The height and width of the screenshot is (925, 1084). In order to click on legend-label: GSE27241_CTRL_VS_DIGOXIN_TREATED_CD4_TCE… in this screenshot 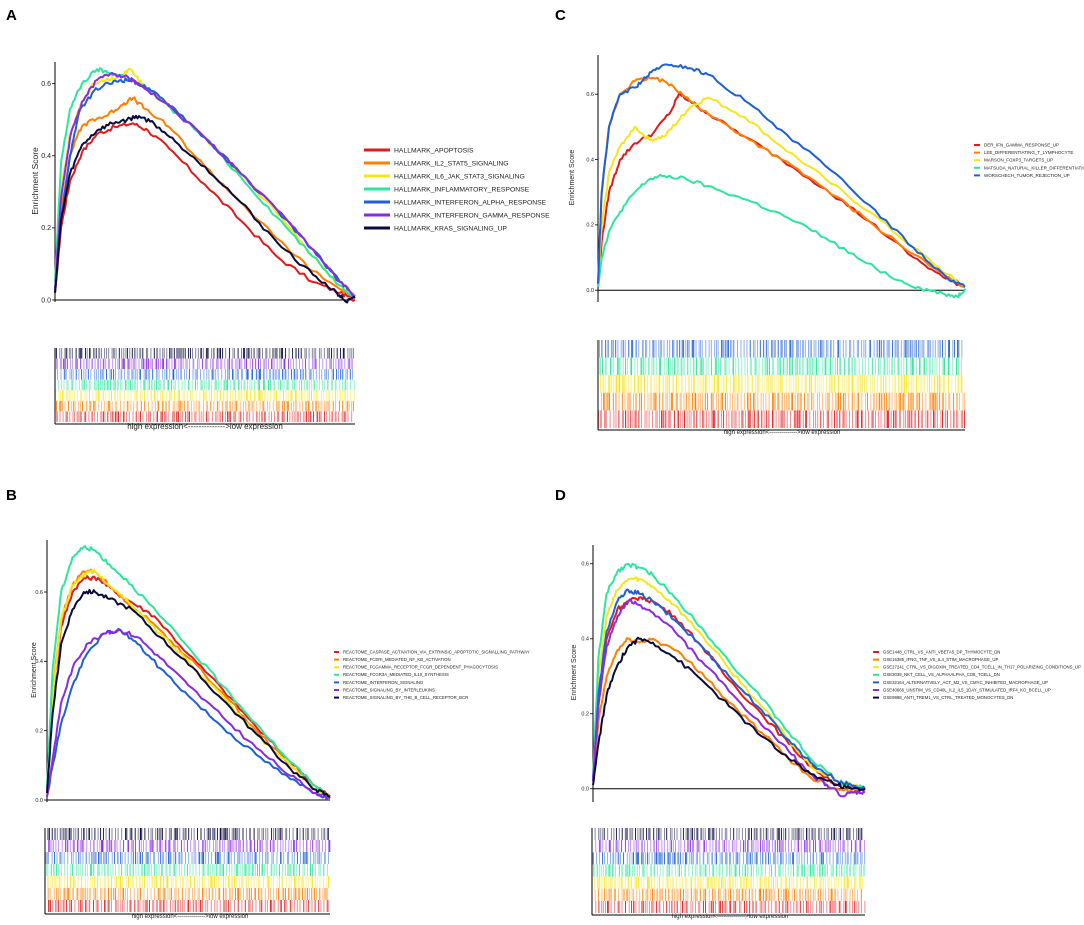, I will do `click(982, 667)`.